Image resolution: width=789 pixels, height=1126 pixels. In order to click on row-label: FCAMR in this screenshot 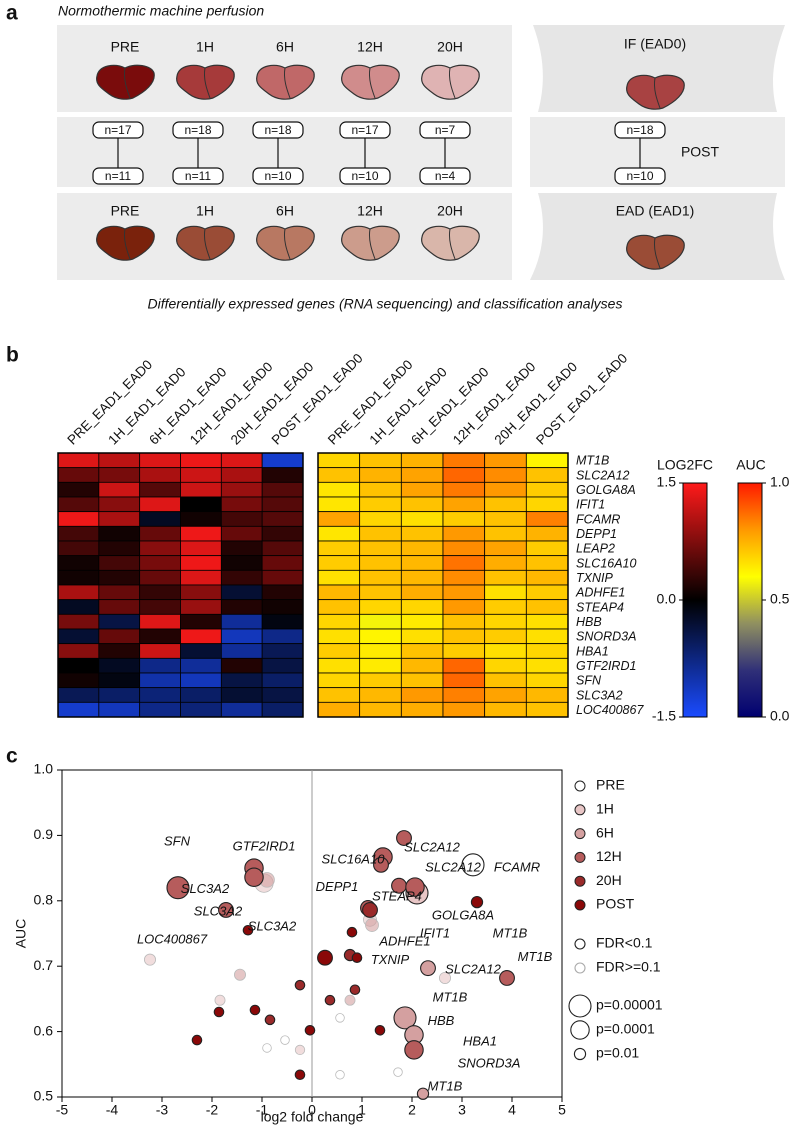, I will do `click(598, 519)`.